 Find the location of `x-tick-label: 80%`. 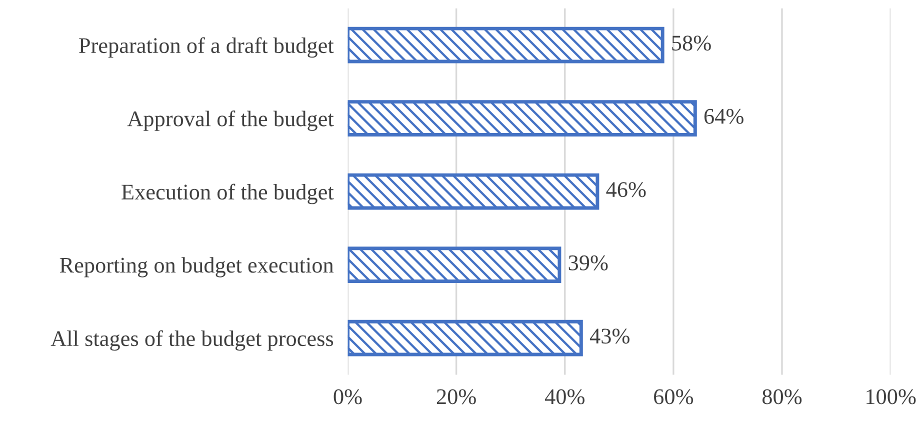

x-tick-label: 80% is located at coordinates (782, 396).